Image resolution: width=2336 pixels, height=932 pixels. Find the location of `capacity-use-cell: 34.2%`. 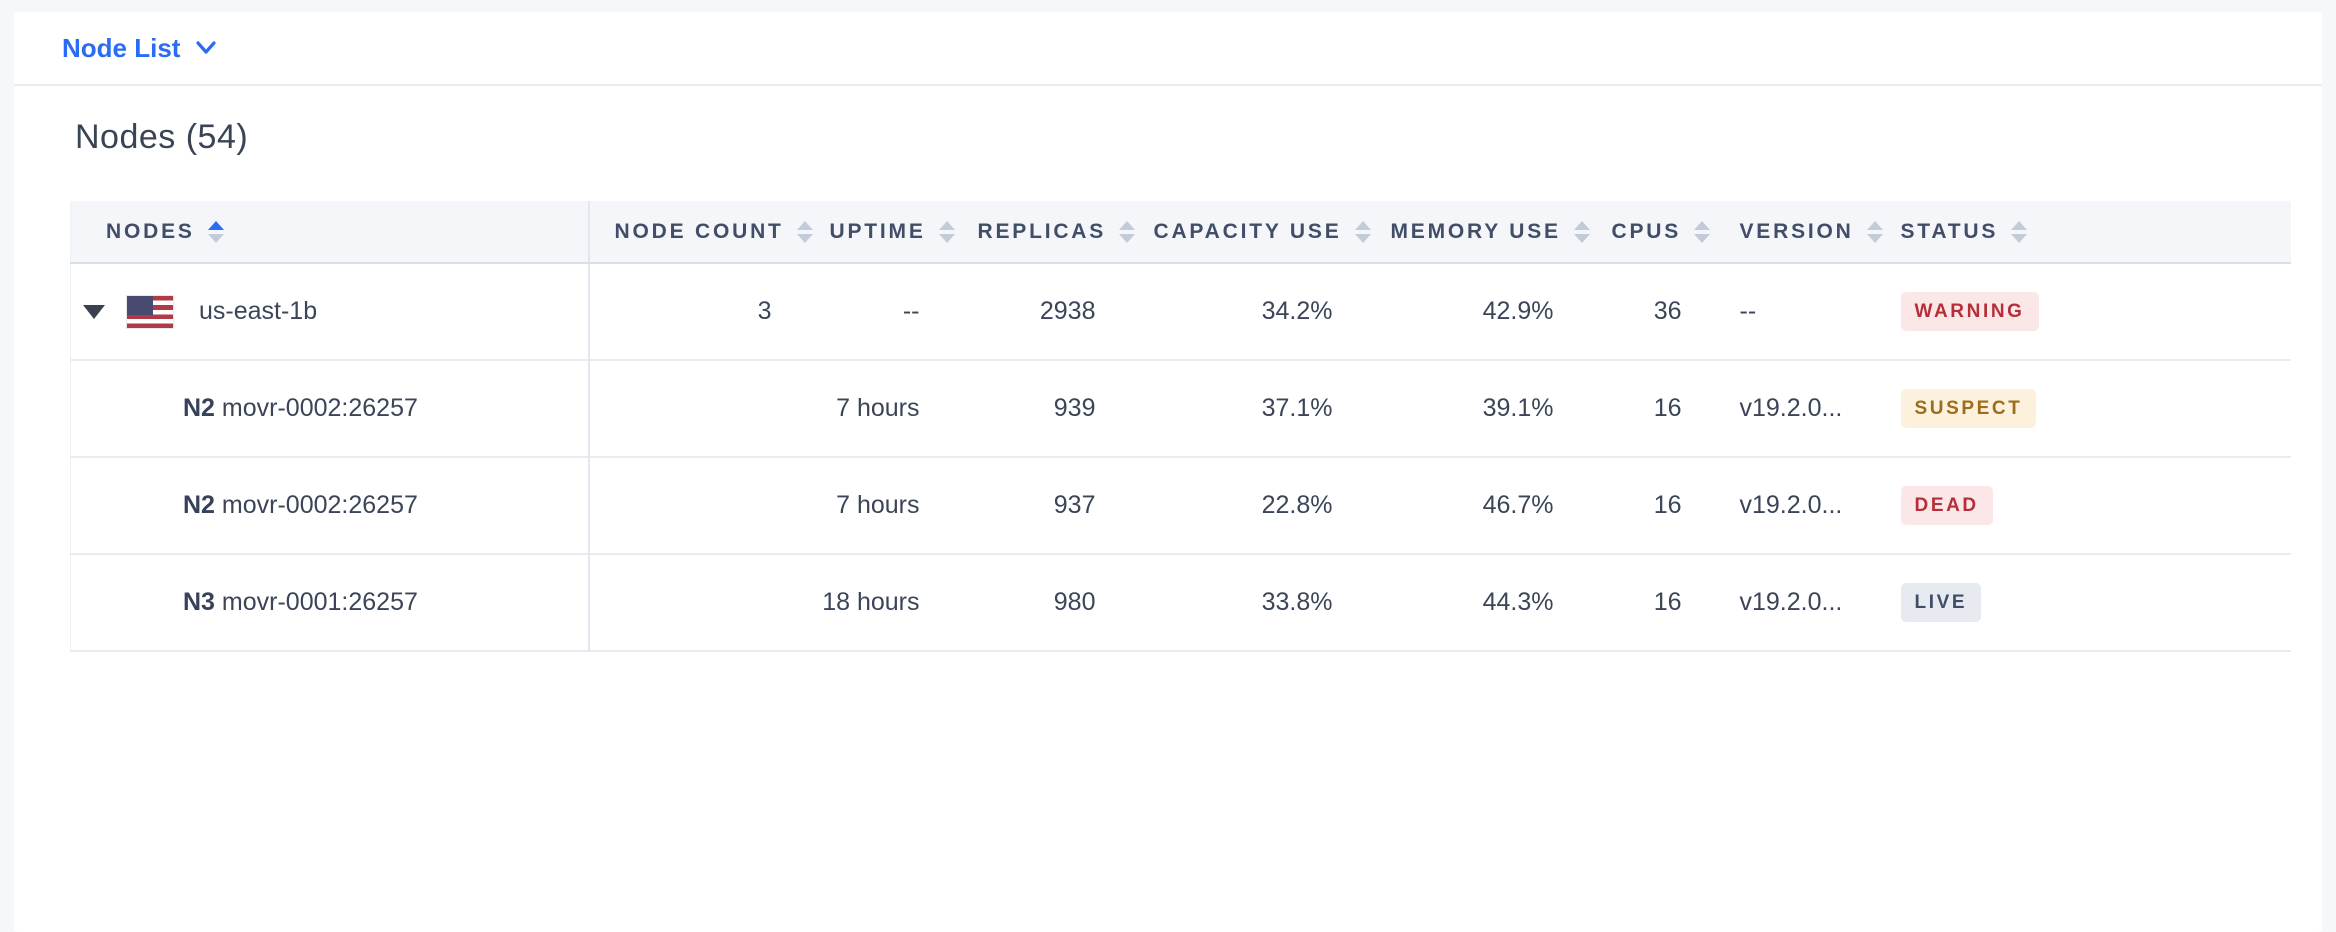

capacity-use-cell: 34.2% is located at coordinates (1297, 311).